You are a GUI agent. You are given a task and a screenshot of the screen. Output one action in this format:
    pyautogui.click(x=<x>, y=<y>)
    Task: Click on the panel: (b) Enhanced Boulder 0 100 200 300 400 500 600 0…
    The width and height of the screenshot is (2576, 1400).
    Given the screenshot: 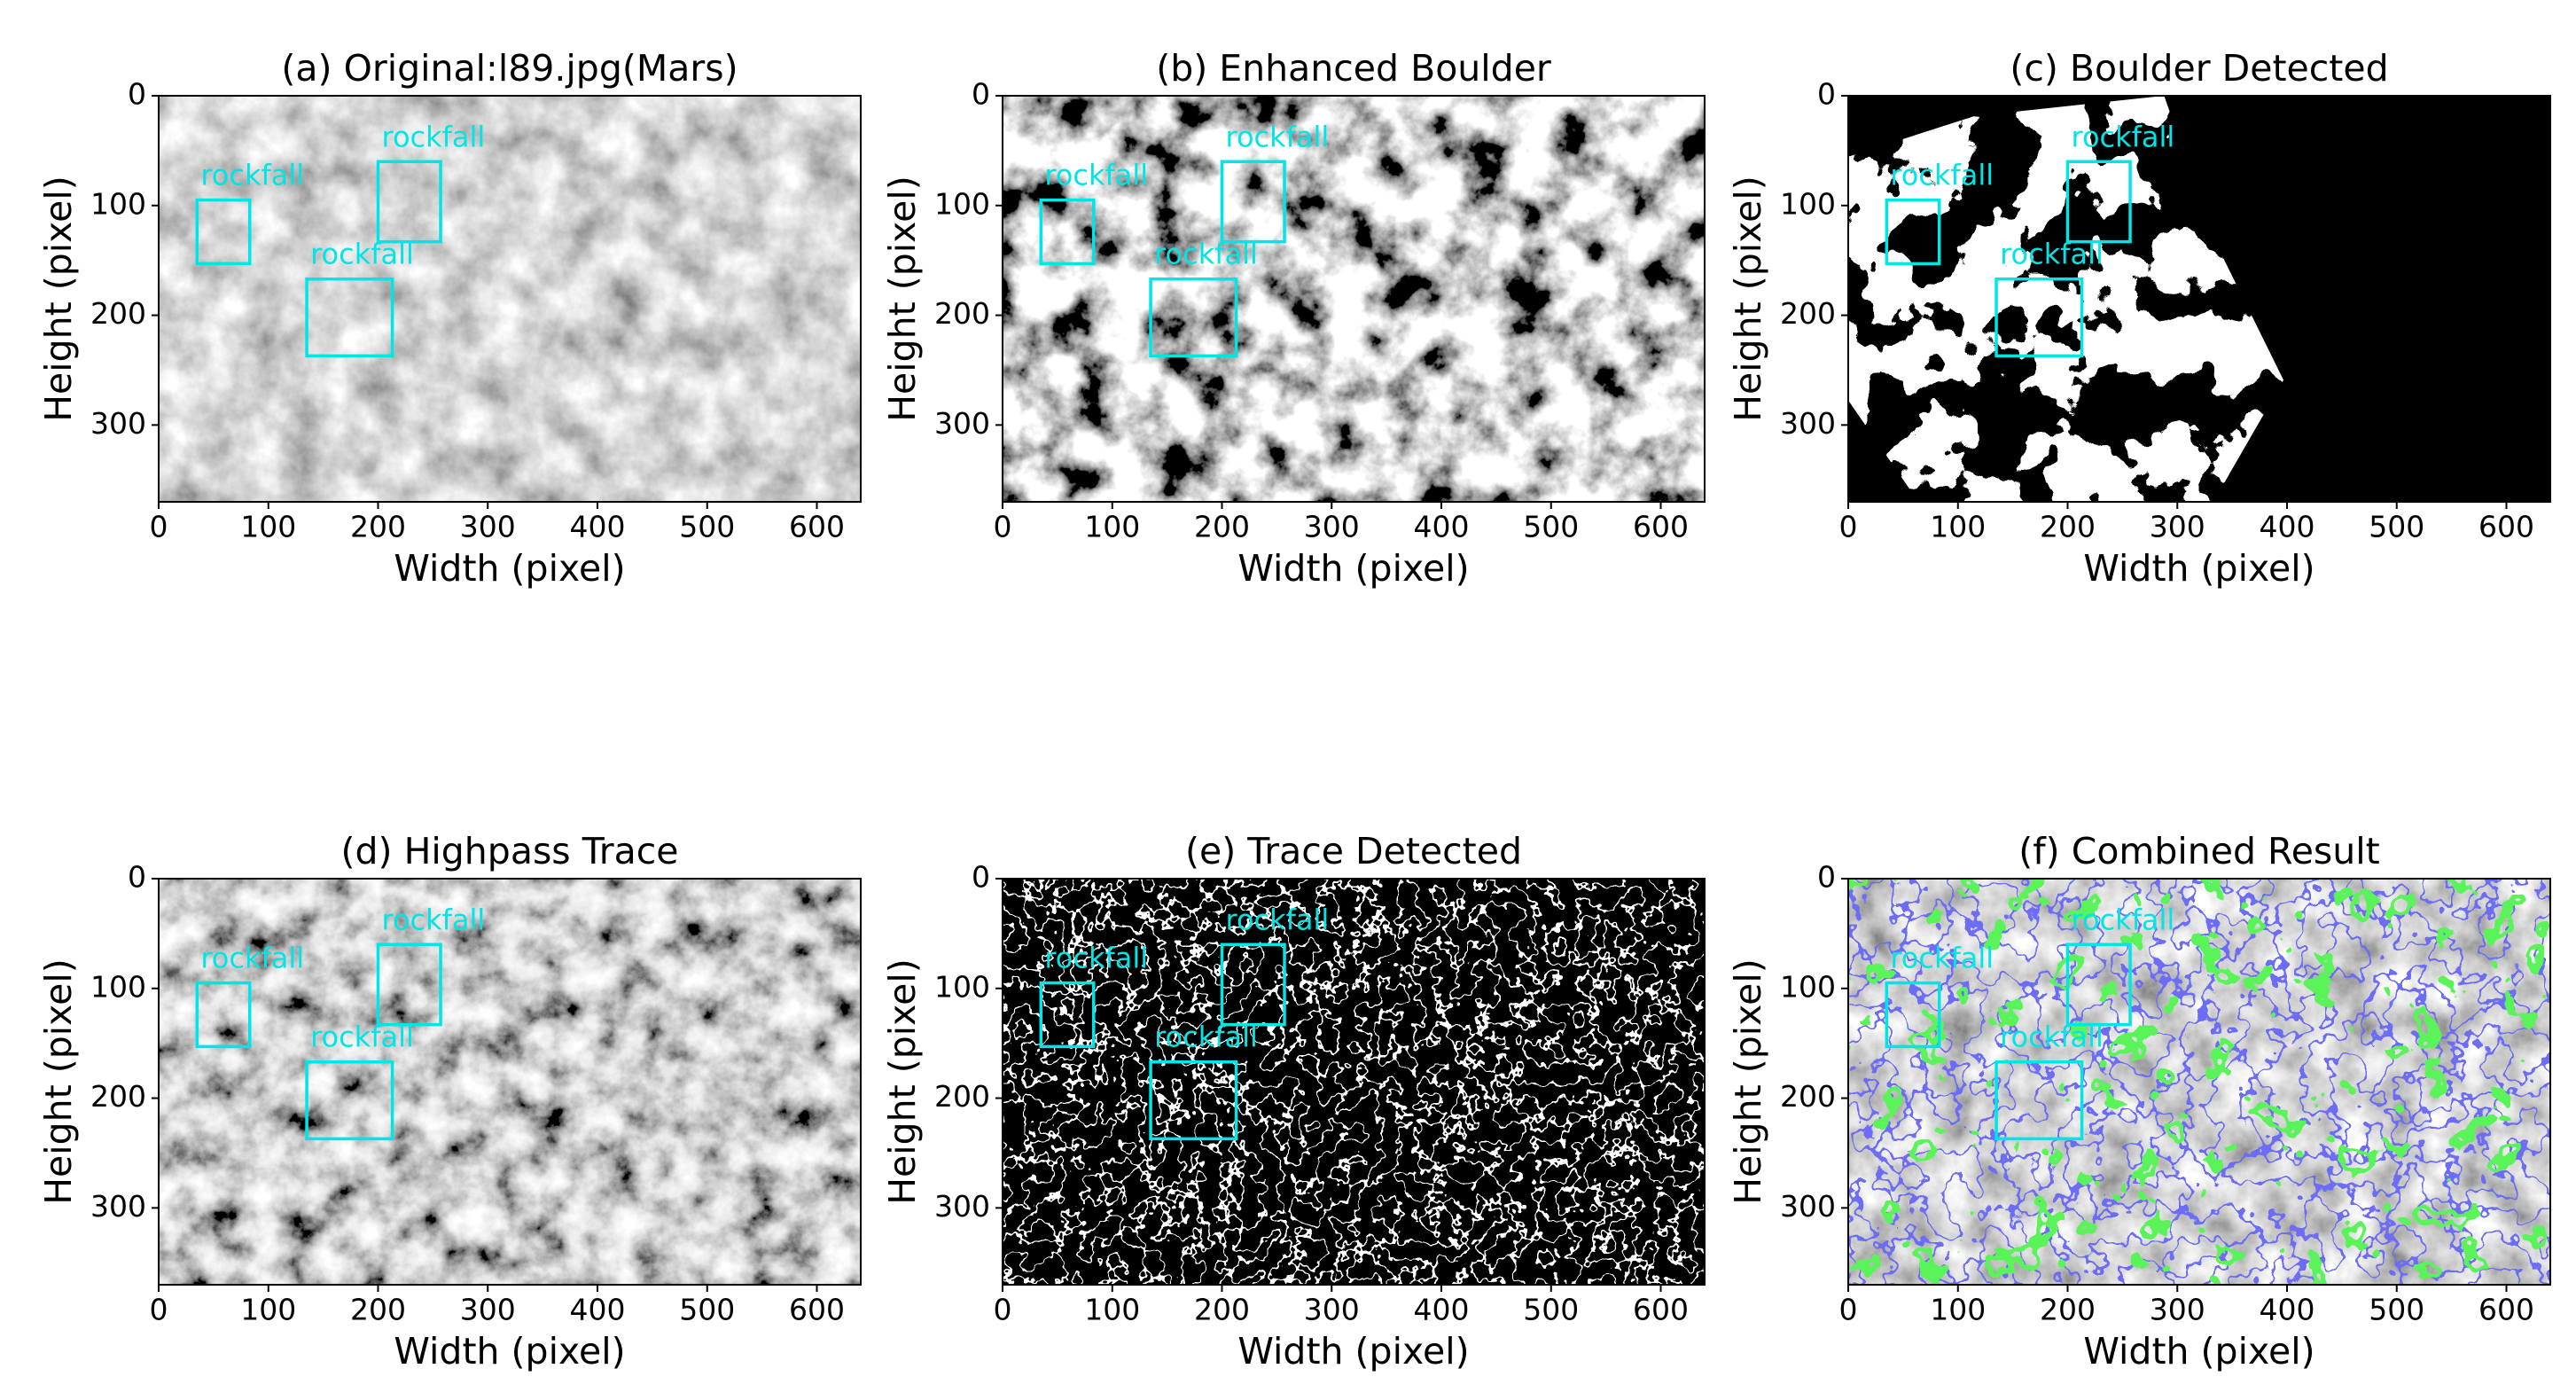 What is the action you would take?
    pyautogui.click(x=1293, y=319)
    